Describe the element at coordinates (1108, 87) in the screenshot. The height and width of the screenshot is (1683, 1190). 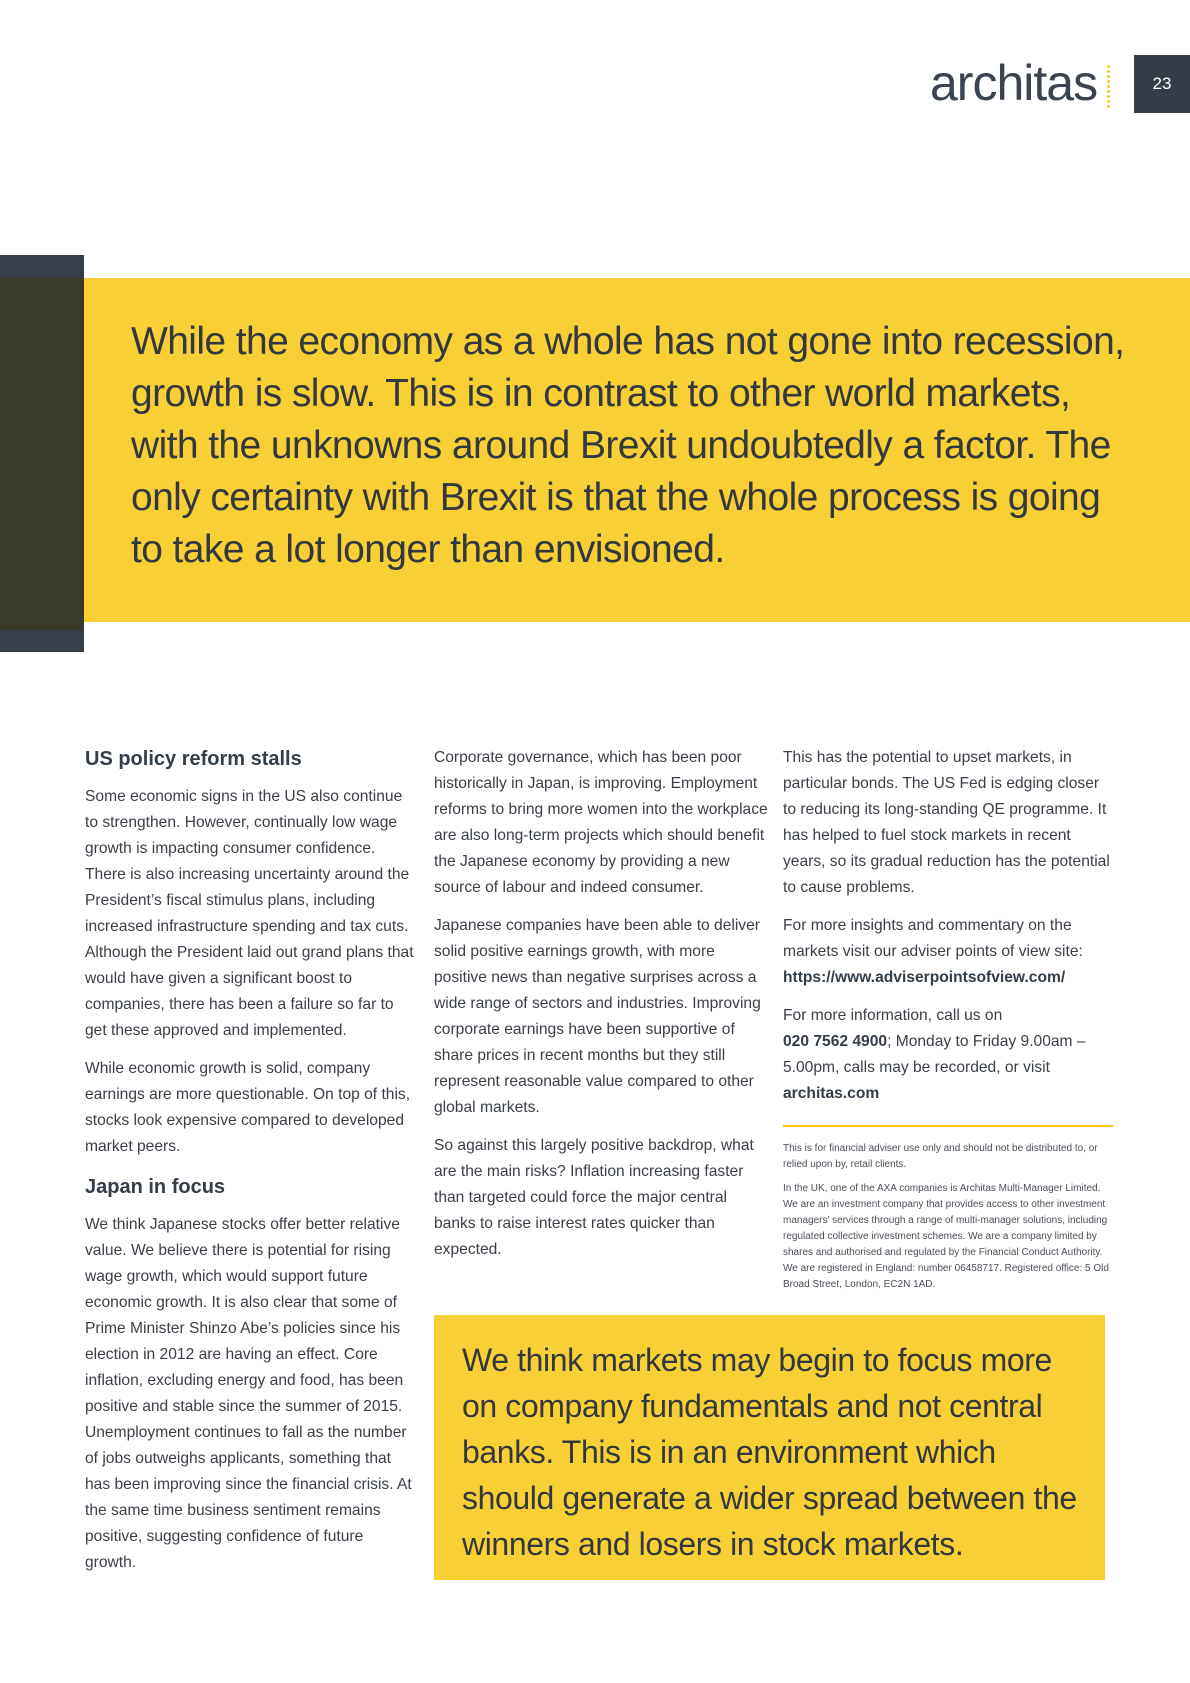
I see `logo-dotted-divider` at that location.